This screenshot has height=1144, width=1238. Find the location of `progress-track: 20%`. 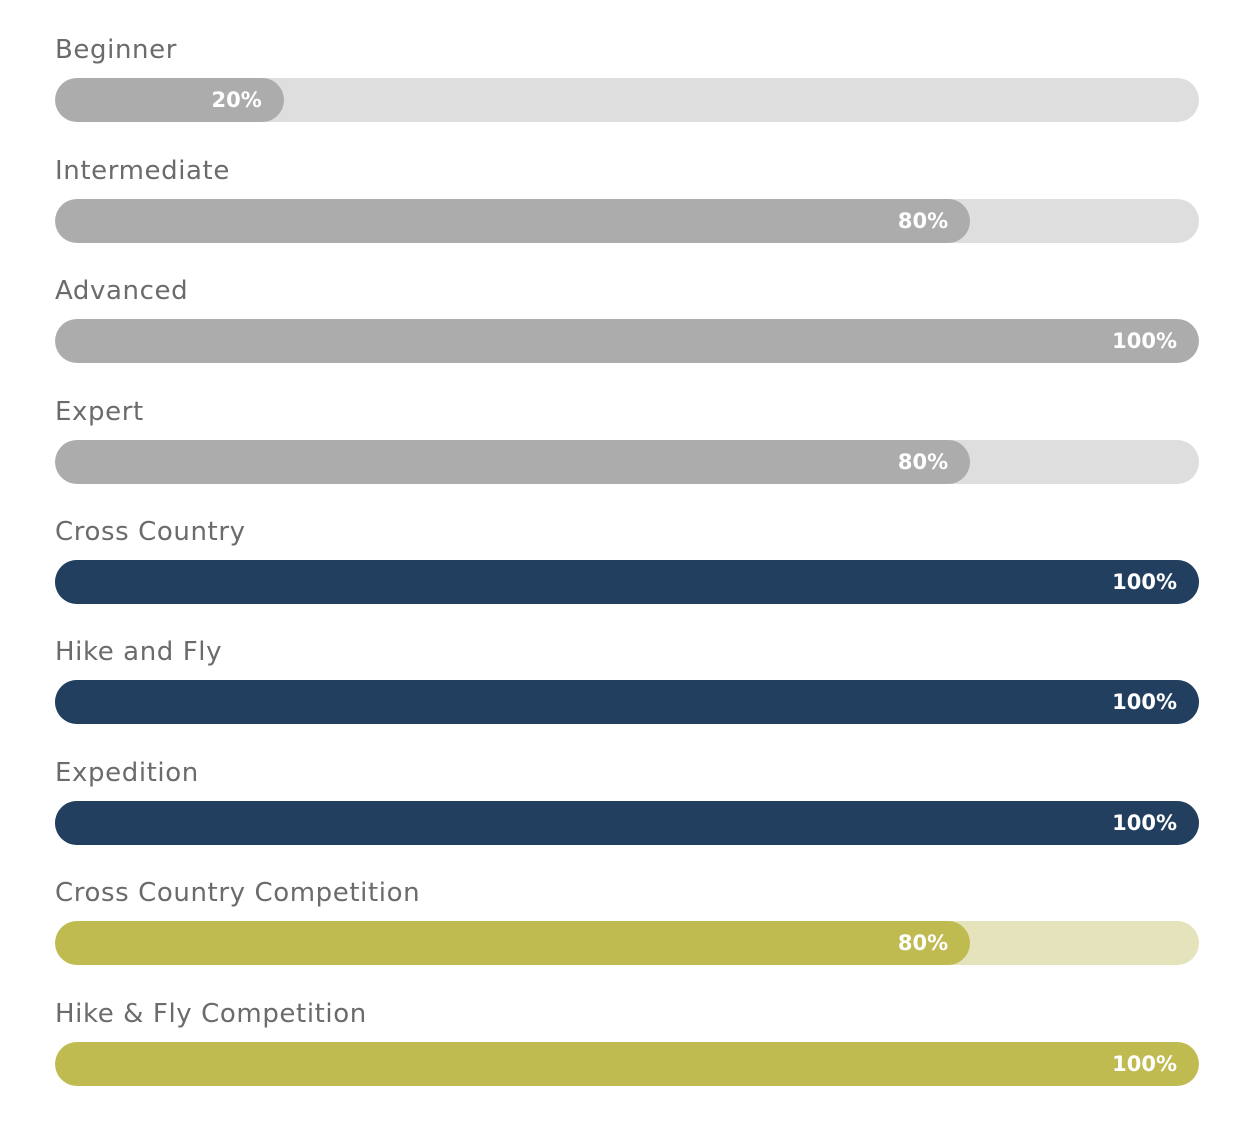

progress-track: 20% is located at coordinates (627, 100).